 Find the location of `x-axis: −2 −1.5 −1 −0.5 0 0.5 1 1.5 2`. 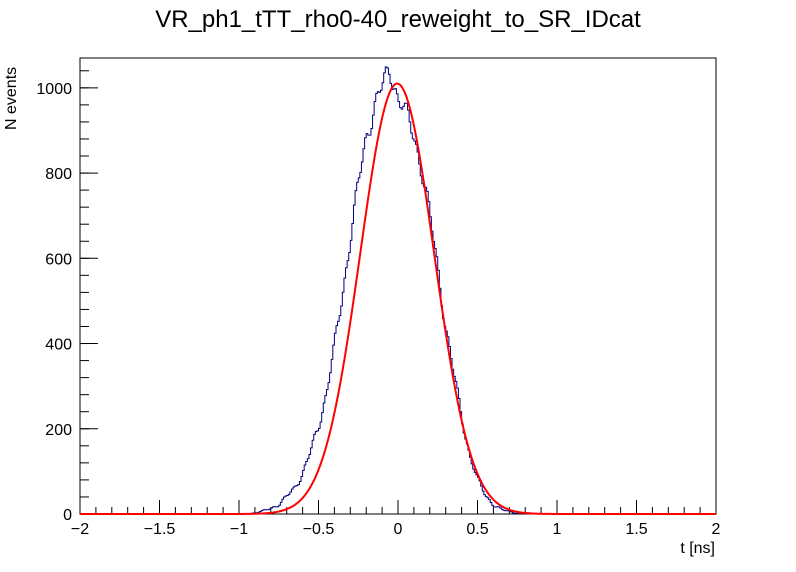

x-axis: −2 −1.5 −1 −0.5 0 0.5 1 1.5 2 is located at coordinates (396, 519).